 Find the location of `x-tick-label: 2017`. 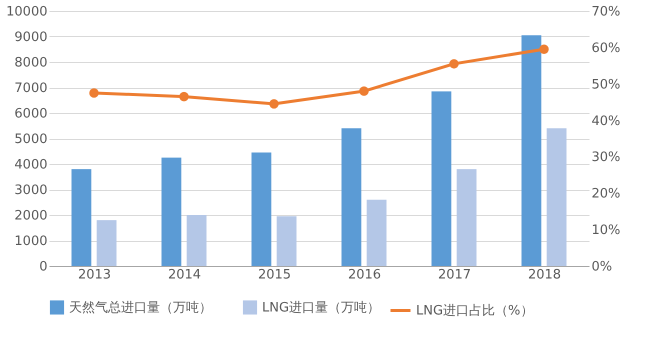

x-tick-label: 2017 is located at coordinates (455, 275).